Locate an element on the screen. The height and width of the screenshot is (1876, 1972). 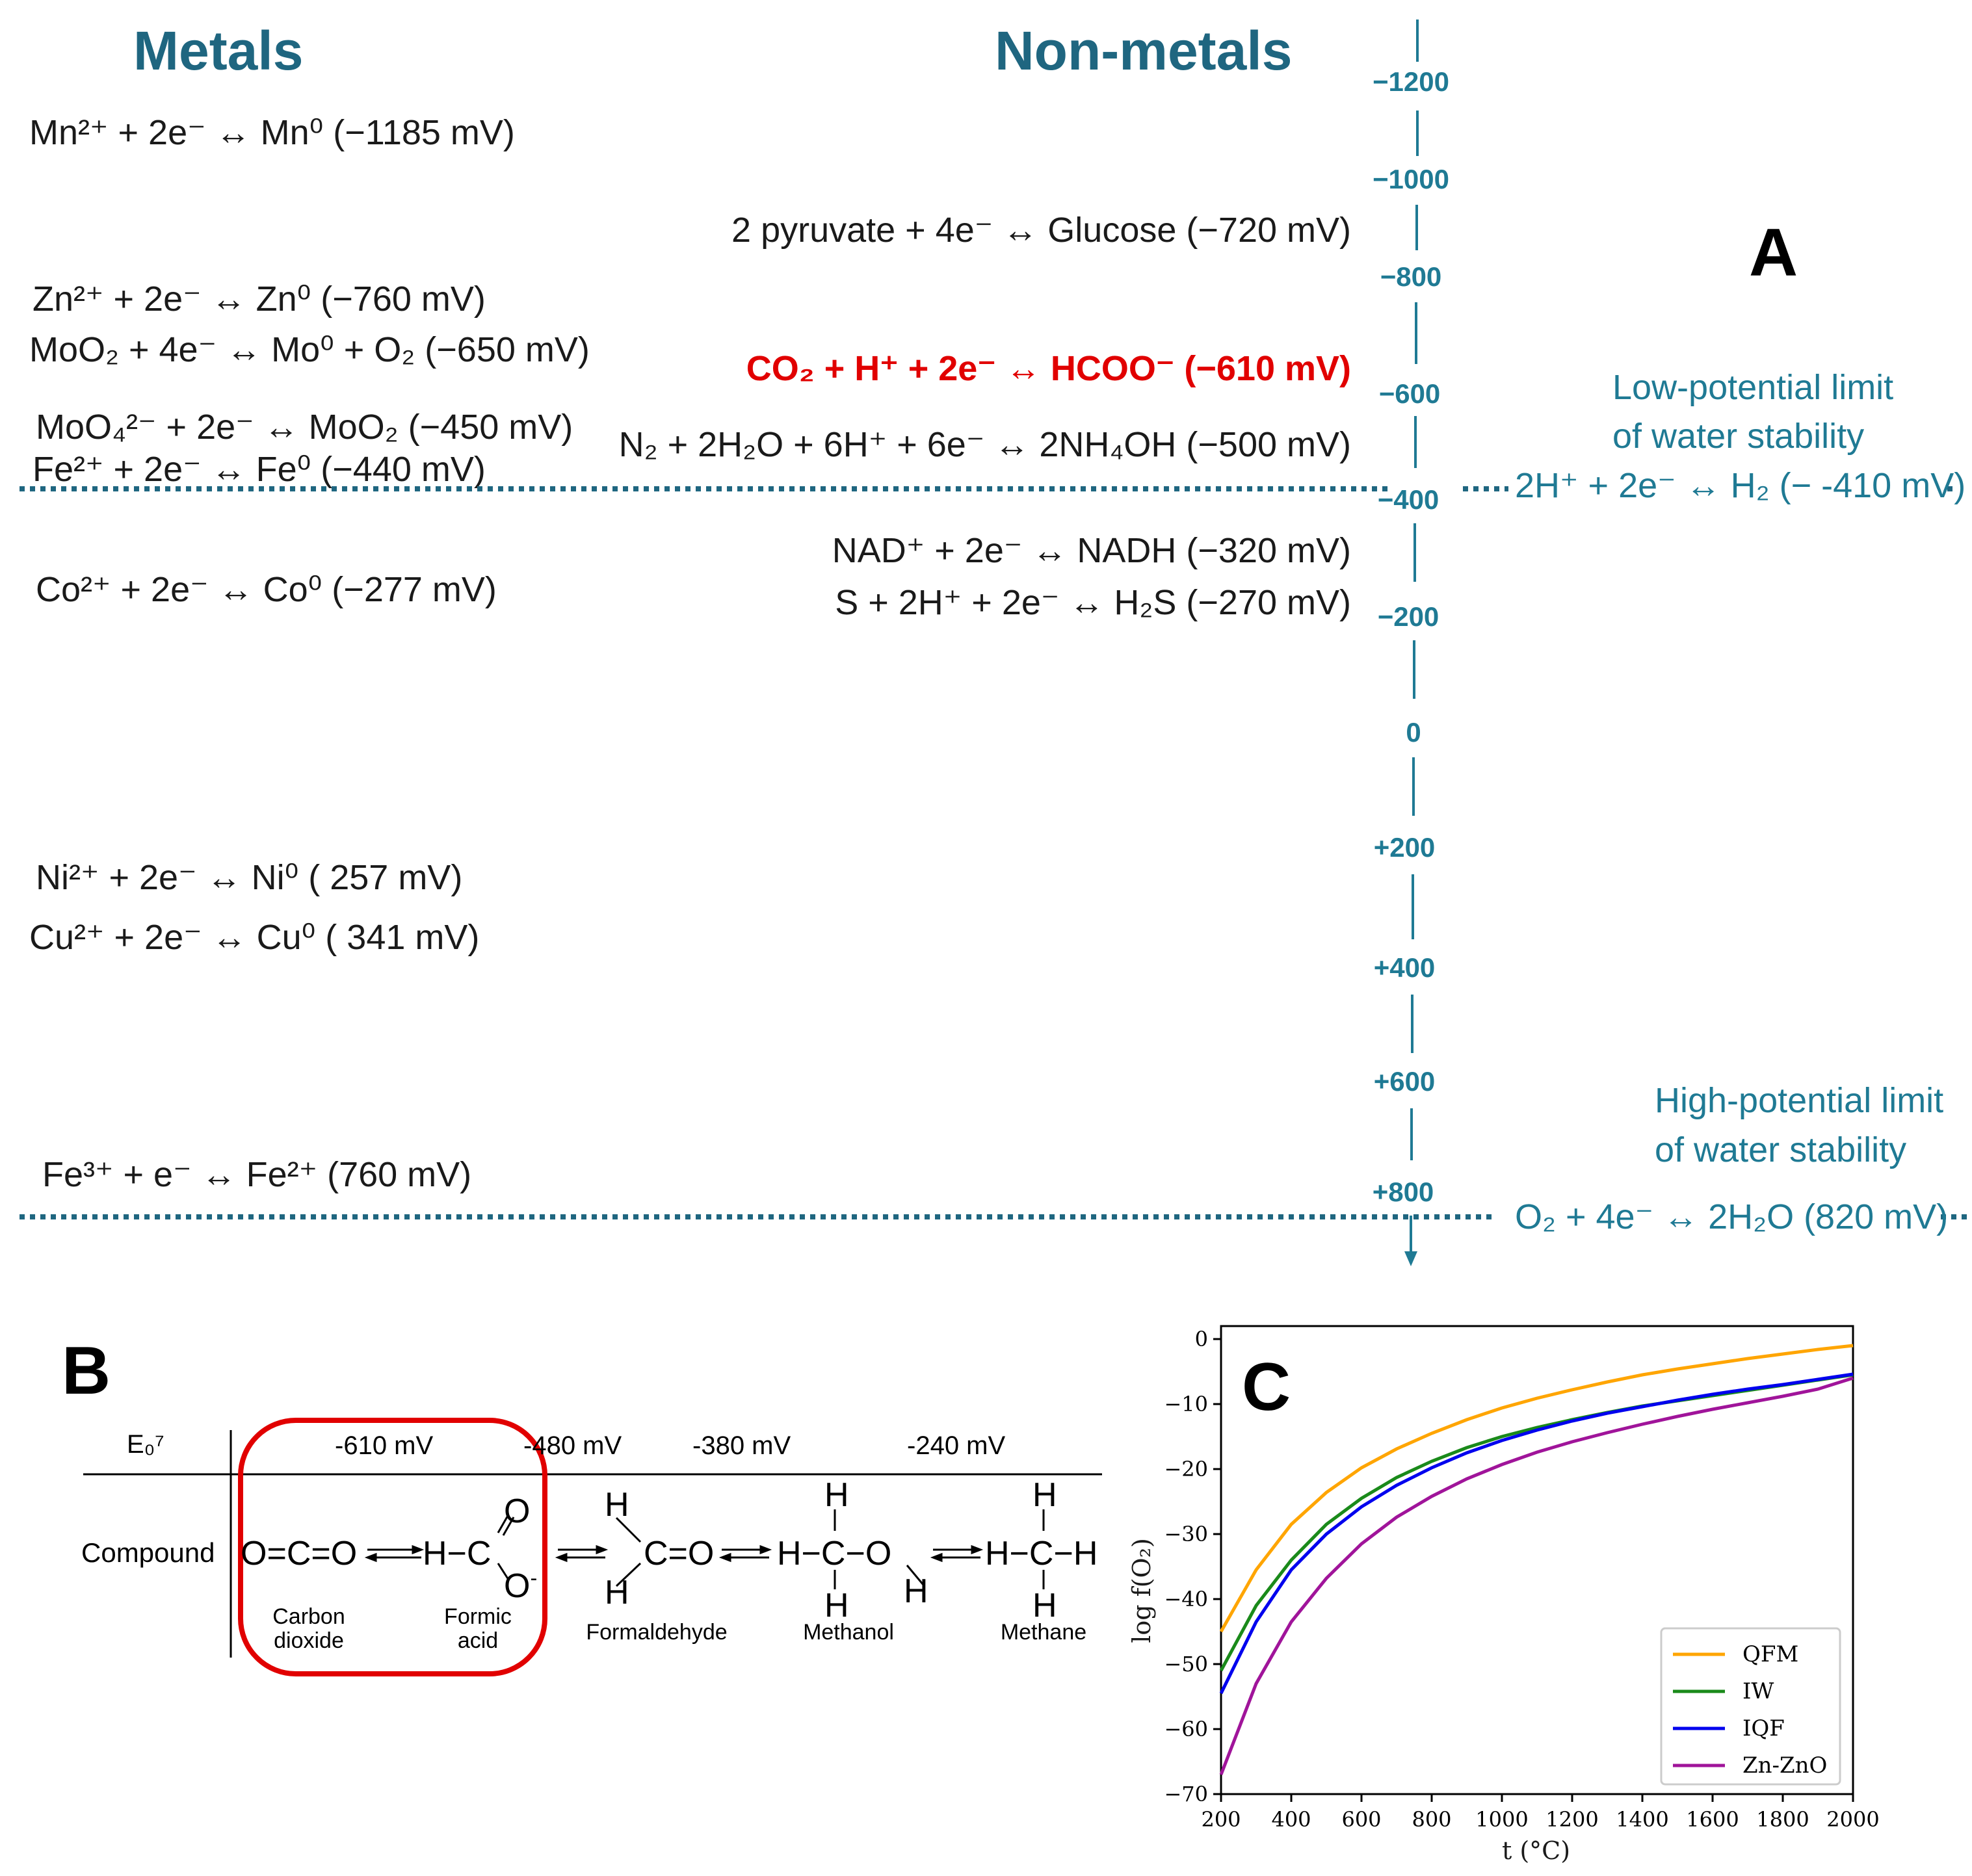
potential-label: -480 mV is located at coordinates (572, 1445).